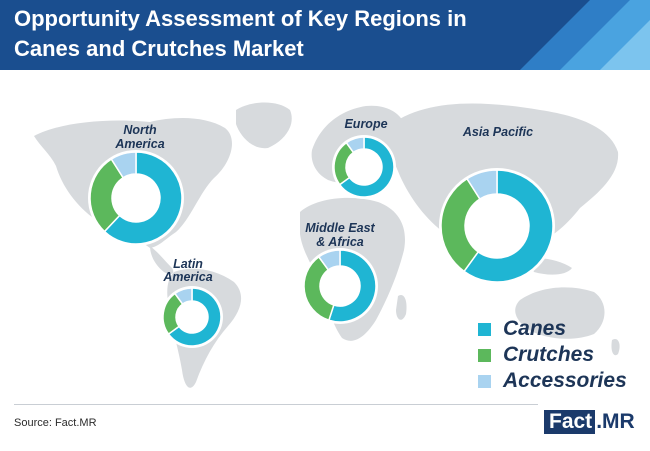  What do you see at coordinates (264, 125) in the screenshot?
I see `map-greenland` at bounding box center [264, 125].